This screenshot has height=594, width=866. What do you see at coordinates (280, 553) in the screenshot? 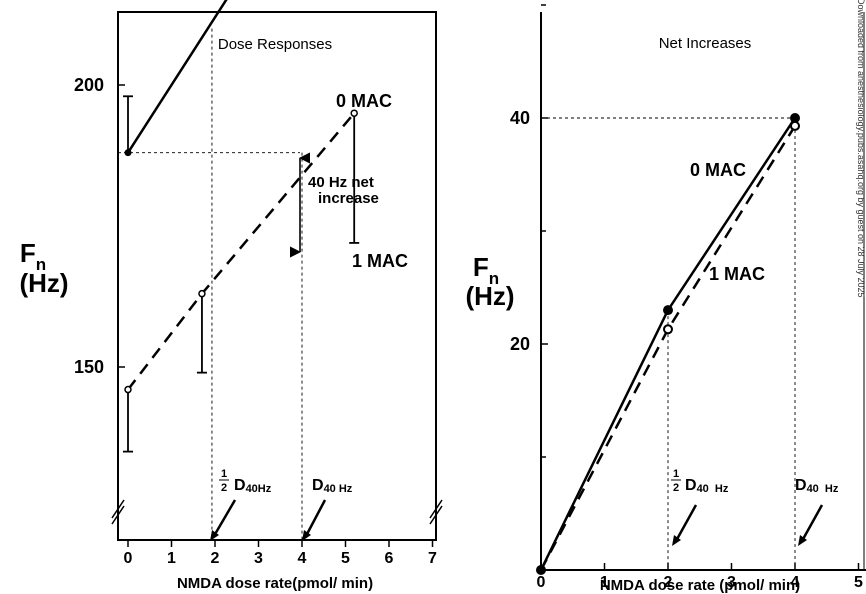
I see `left-x-ticks: 0 1 2 3 4 5 6 7` at bounding box center [280, 553].